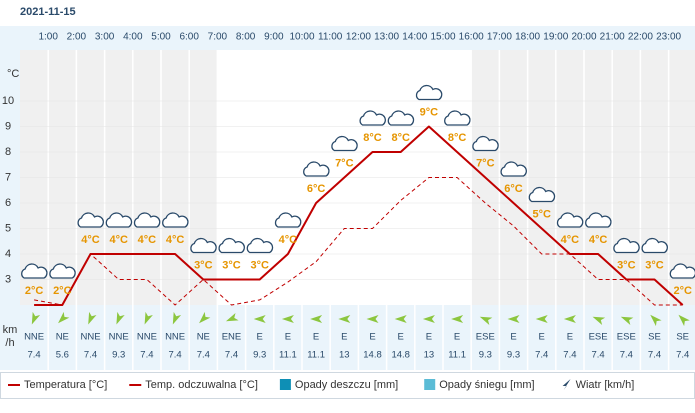 This screenshot has height=413, width=695. I want to click on temperature-label: 8°C, so click(400, 138).